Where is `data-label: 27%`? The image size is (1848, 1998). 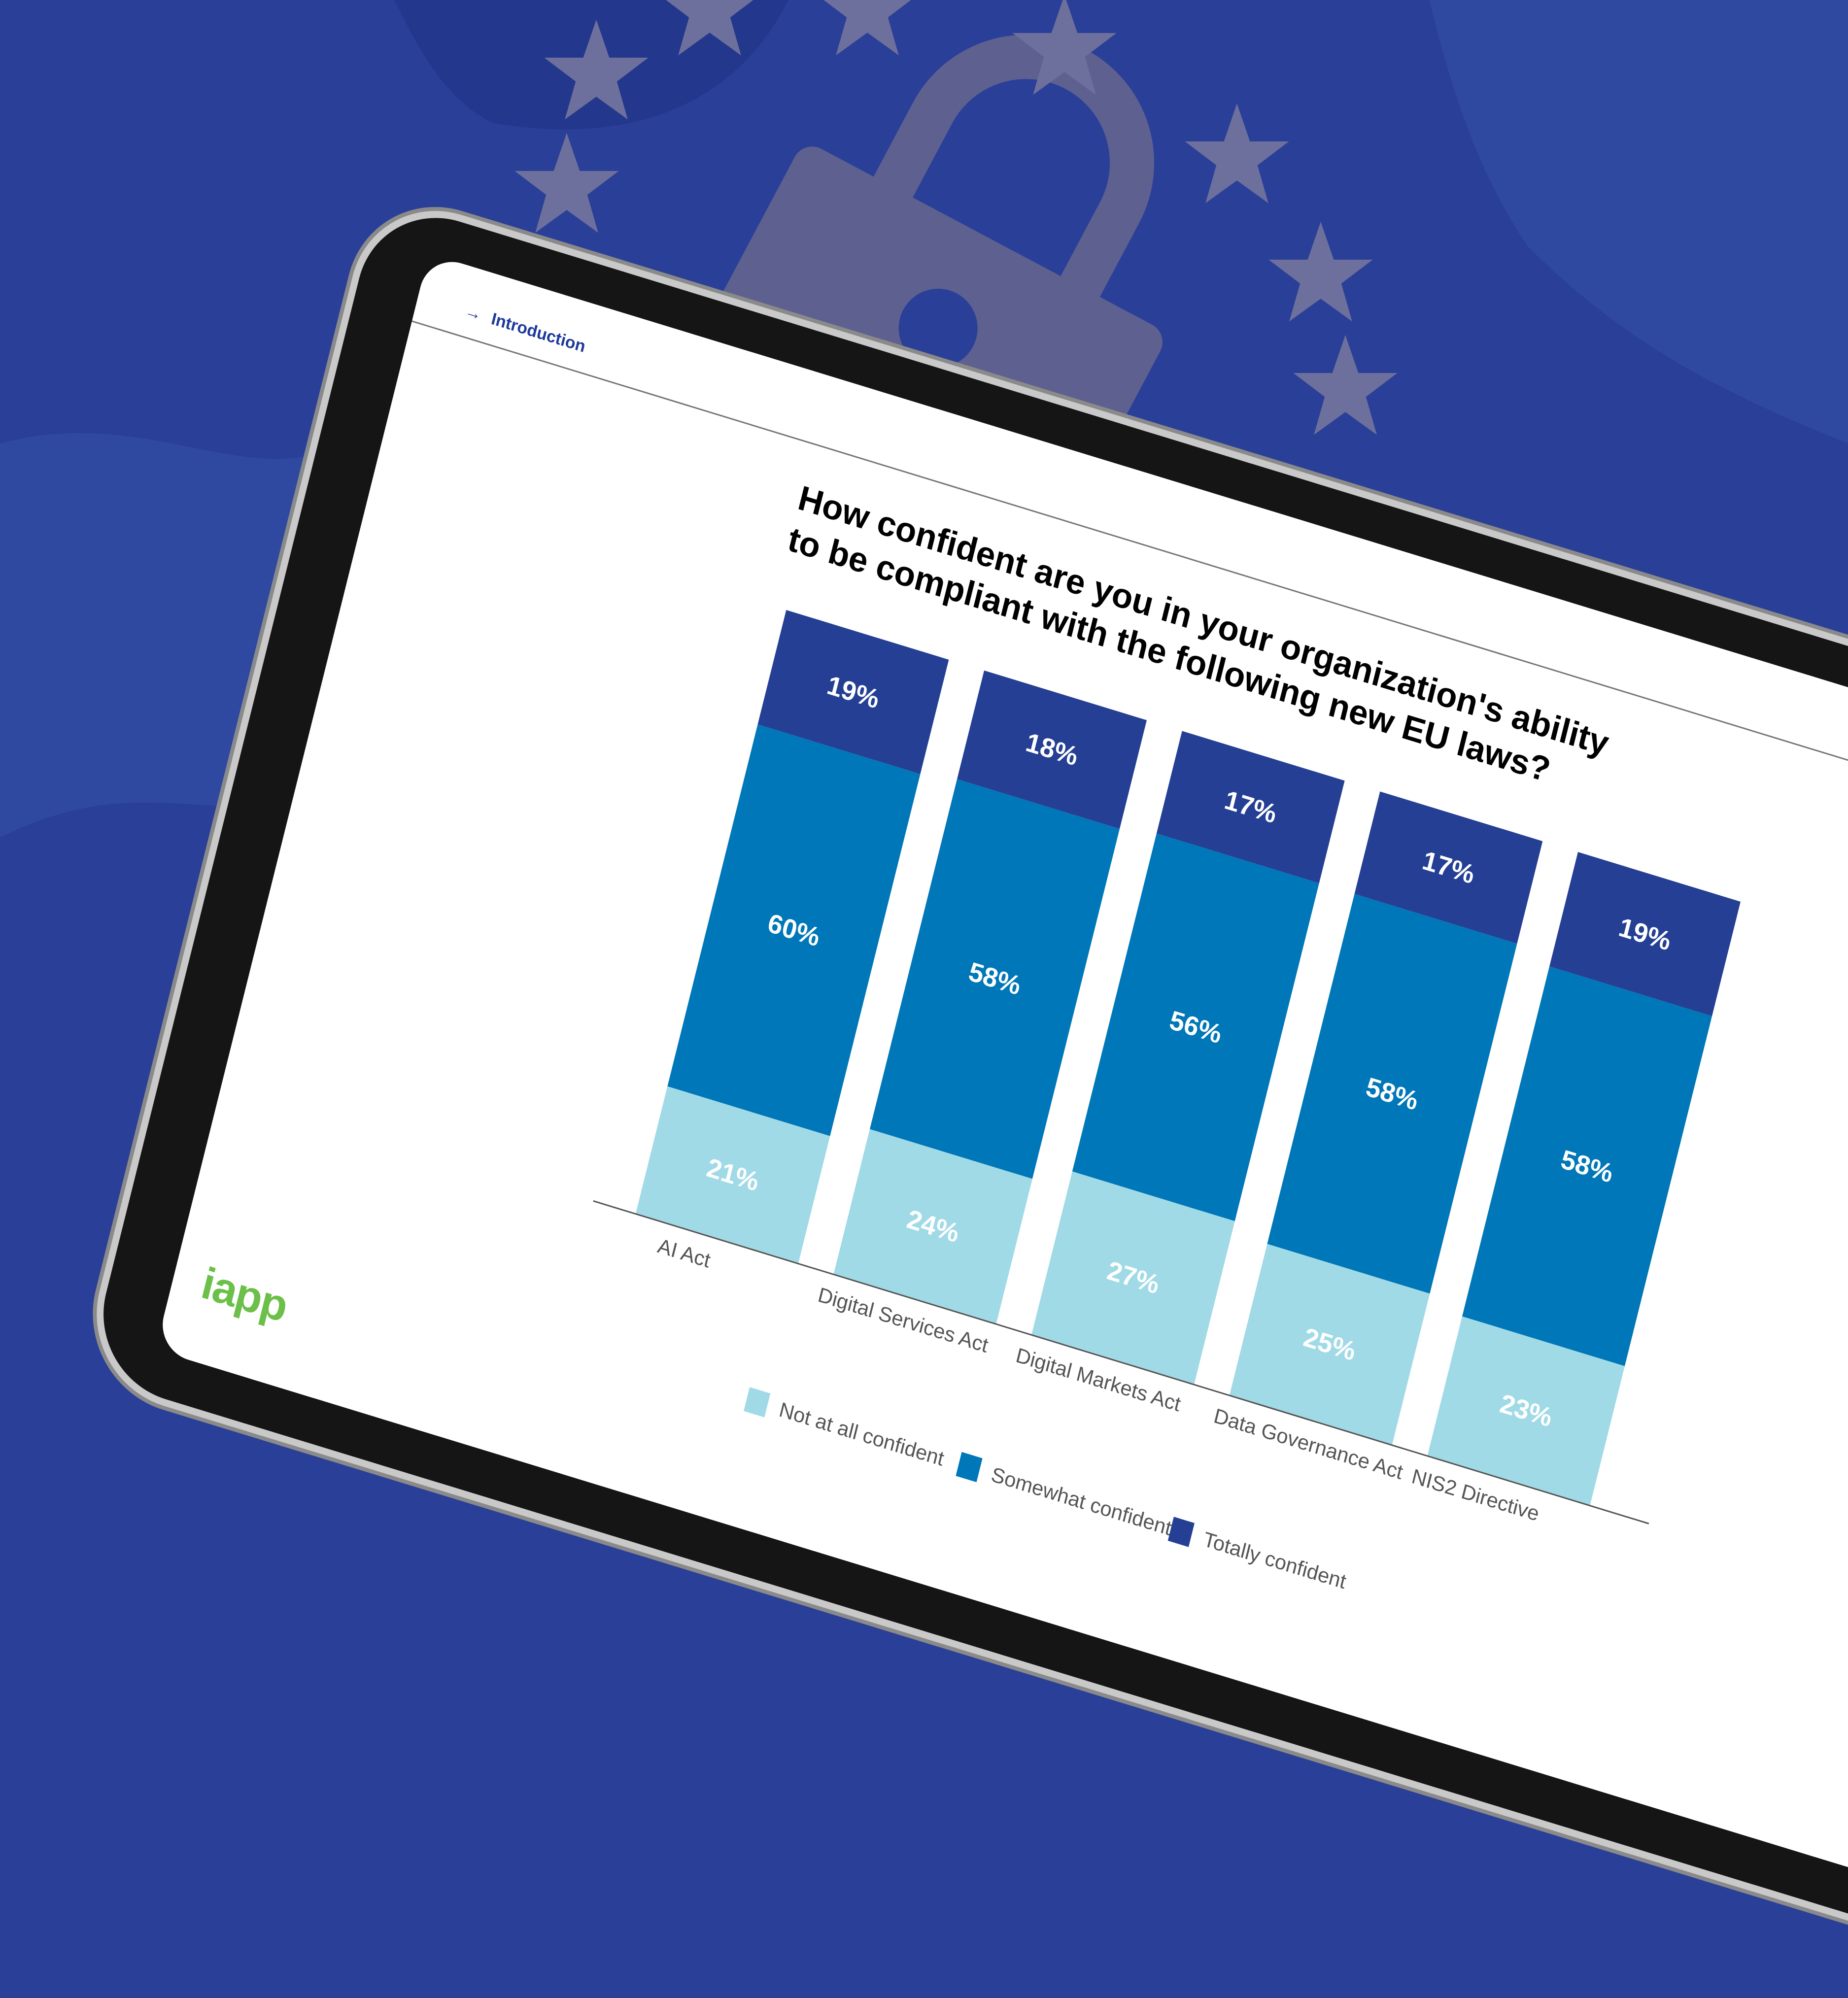 data-label: 27% is located at coordinates (1133, 1278).